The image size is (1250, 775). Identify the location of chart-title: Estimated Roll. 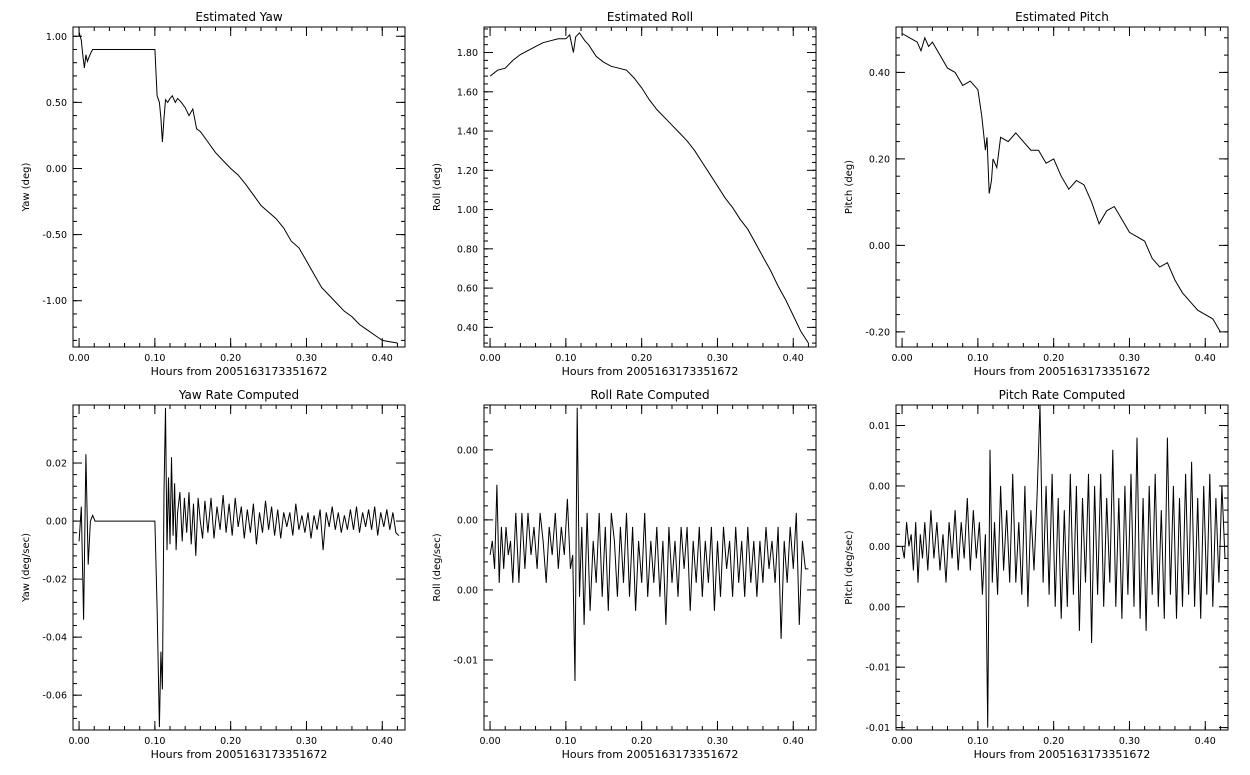
(650, 17).